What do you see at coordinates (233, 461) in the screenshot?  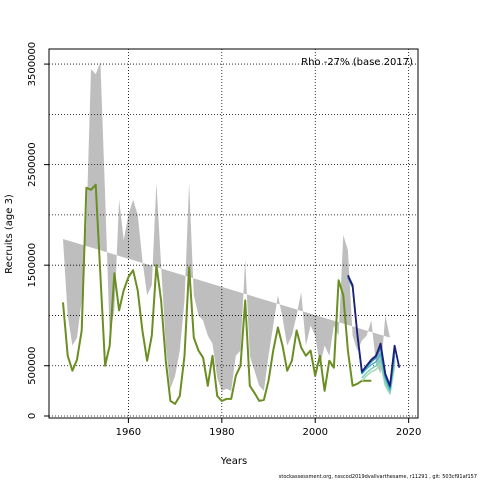 I see `x-axis-title: Years` at bounding box center [233, 461].